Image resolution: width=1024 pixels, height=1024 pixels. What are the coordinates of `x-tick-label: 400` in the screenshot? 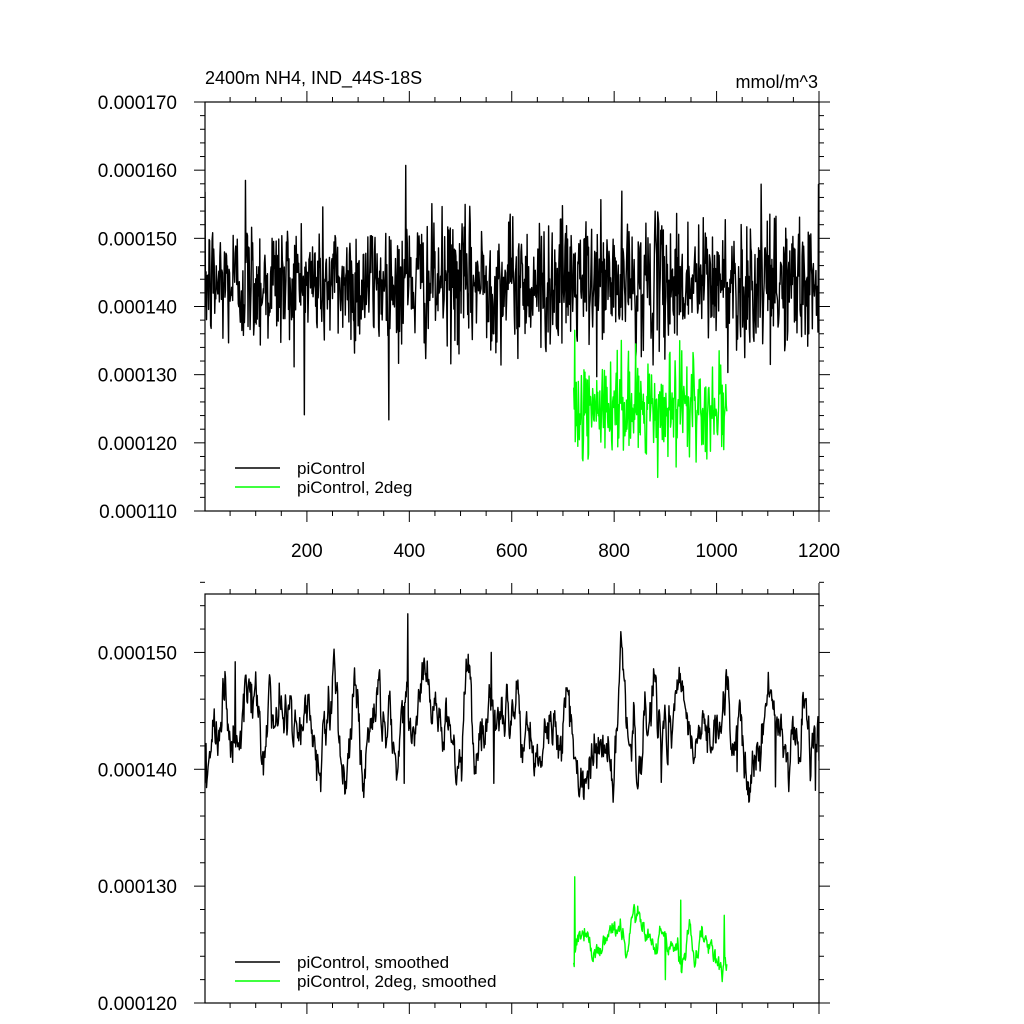 It's located at (409, 551).